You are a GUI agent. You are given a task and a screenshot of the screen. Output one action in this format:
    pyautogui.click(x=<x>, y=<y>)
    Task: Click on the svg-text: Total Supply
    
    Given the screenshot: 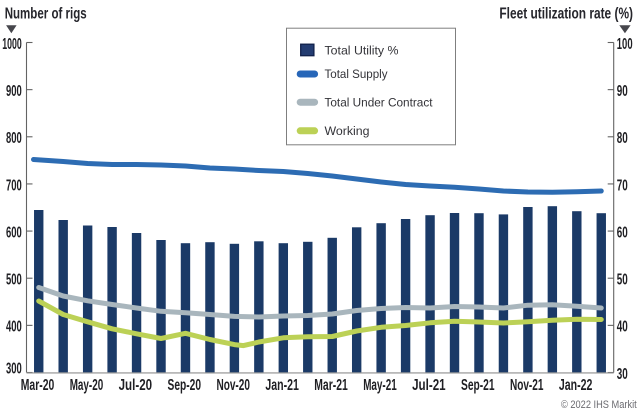 What is the action you would take?
    pyautogui.click(x=357, y=74)
    